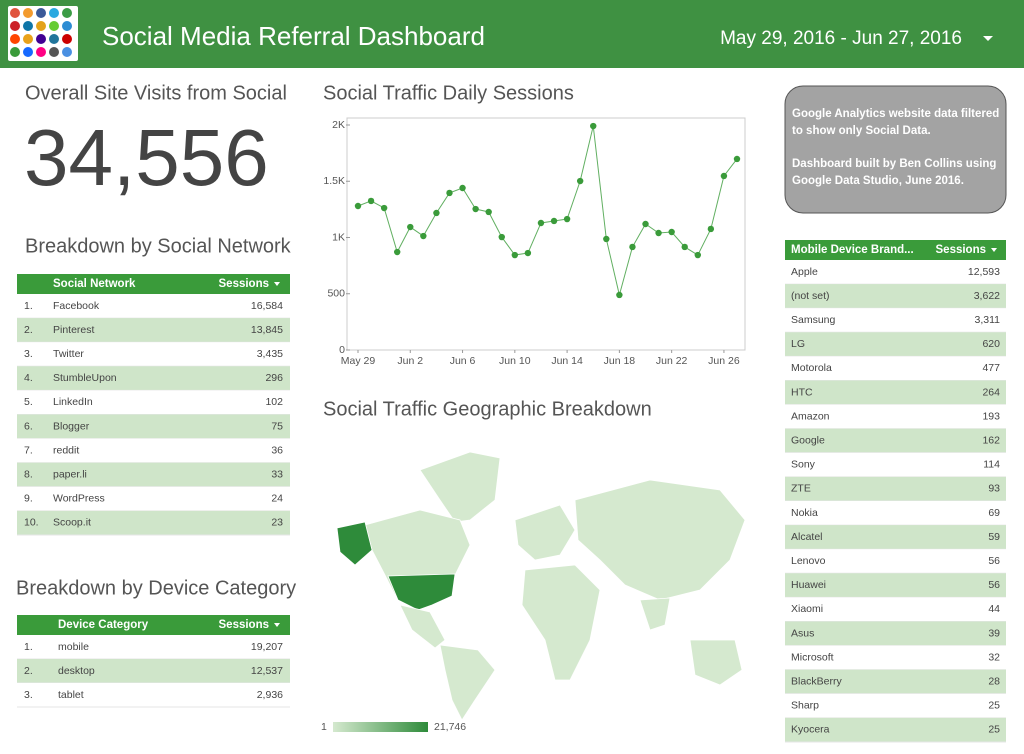  Describe the element at coordinates (76, 306) in the screenshot. I see `row-label: Facebook` at that location.